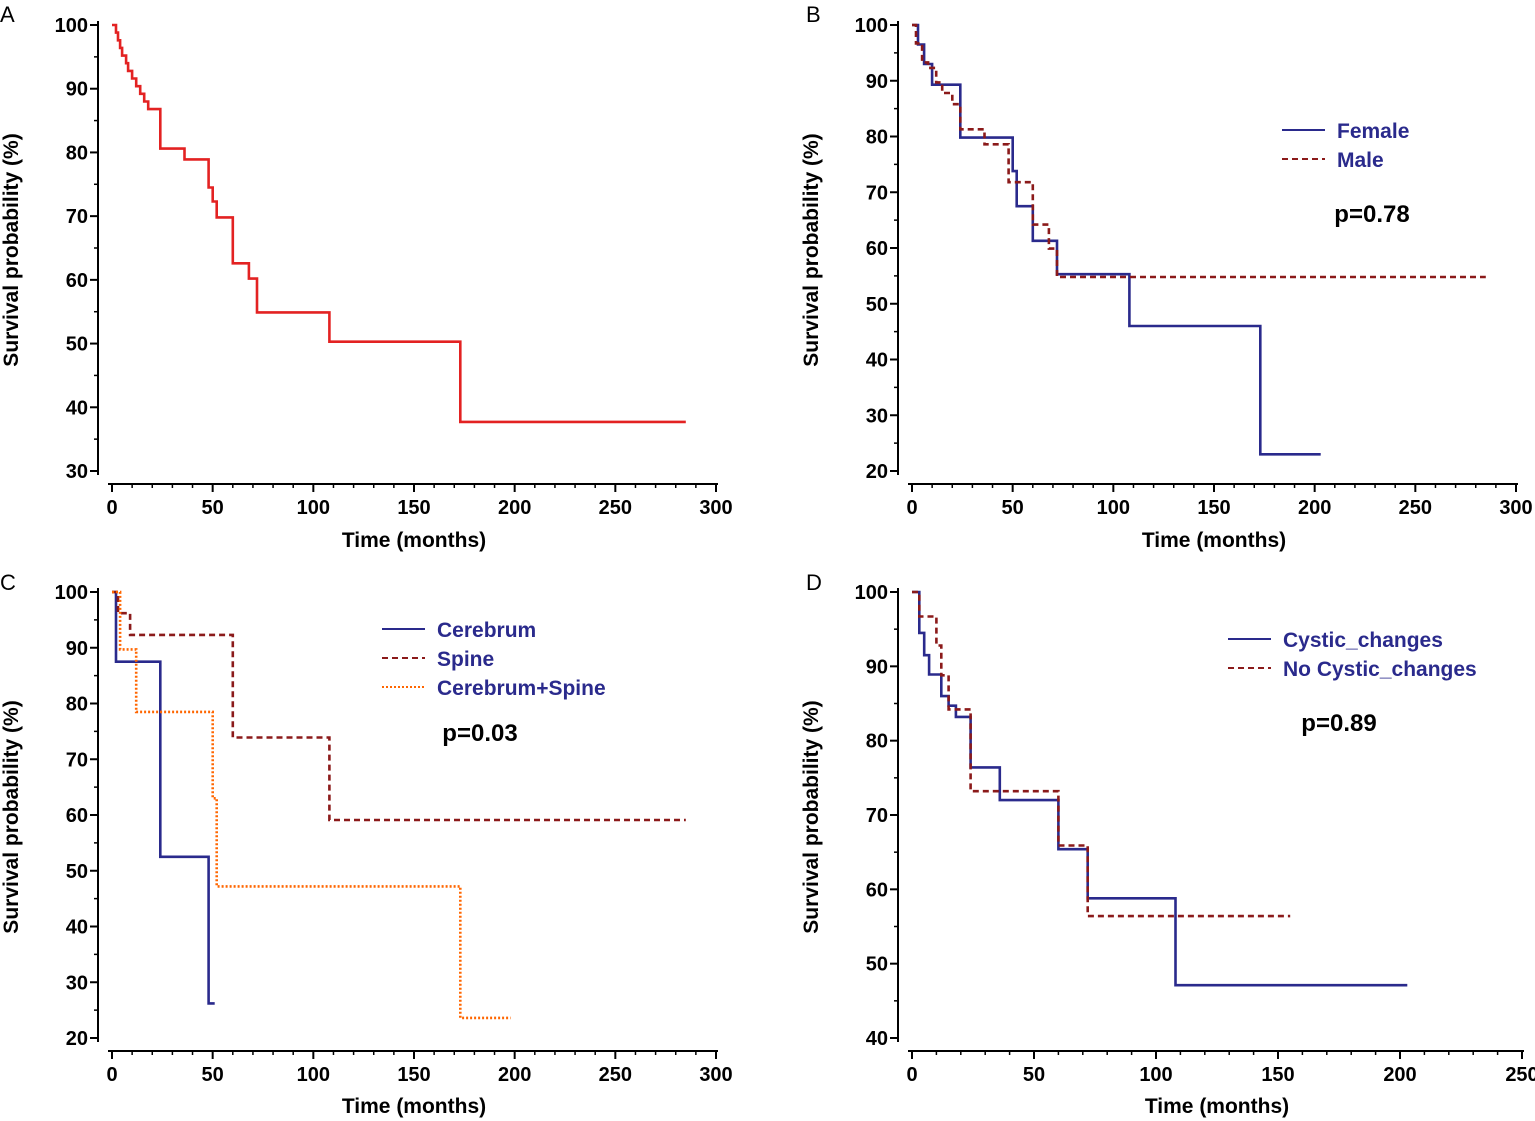 The height and width of the screenshot is (1121, 1535). What do you see at coordinates (7, 14) in the screenshot?
I see `panel-letter: A` at bounding box center [7, 14].